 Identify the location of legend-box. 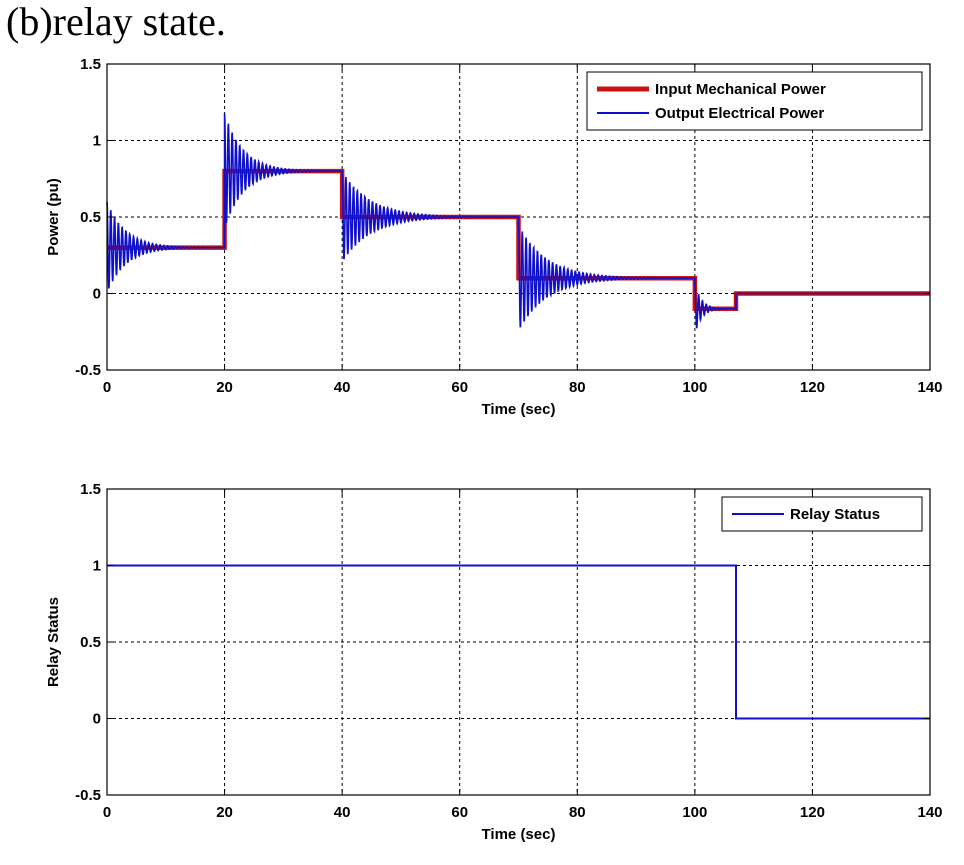
(754, 101).